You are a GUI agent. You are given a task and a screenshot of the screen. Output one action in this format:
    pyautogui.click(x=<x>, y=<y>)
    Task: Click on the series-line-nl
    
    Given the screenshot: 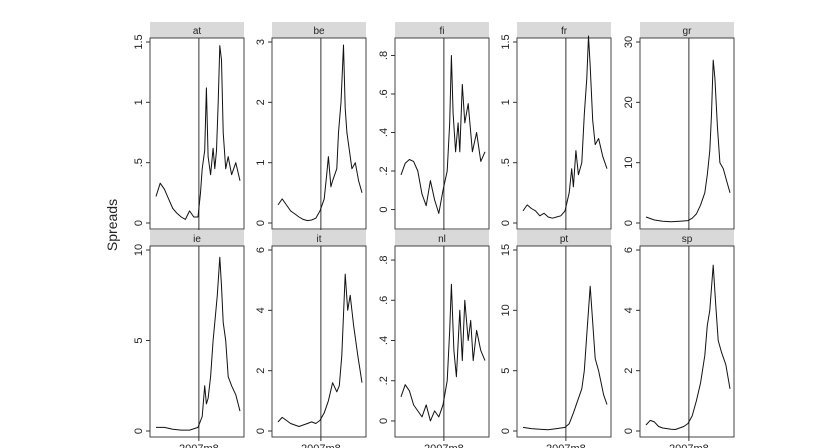 What is the action you would take?
    pyautogui.click(x=443, y=352)
    